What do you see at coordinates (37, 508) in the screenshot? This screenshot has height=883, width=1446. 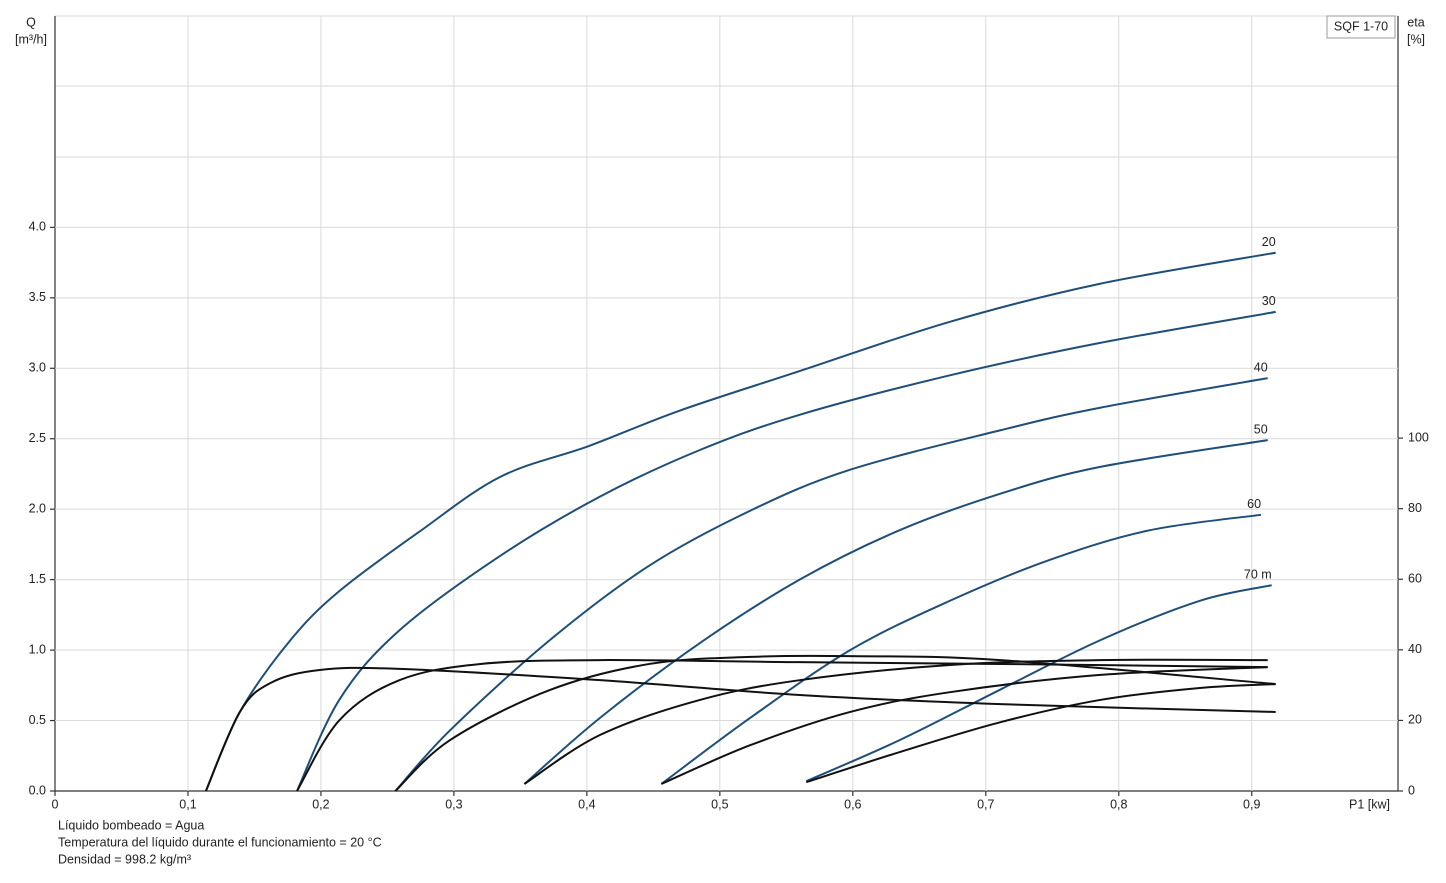 I see `y-tick-label: 2.0` at bounding box center [37, 508].